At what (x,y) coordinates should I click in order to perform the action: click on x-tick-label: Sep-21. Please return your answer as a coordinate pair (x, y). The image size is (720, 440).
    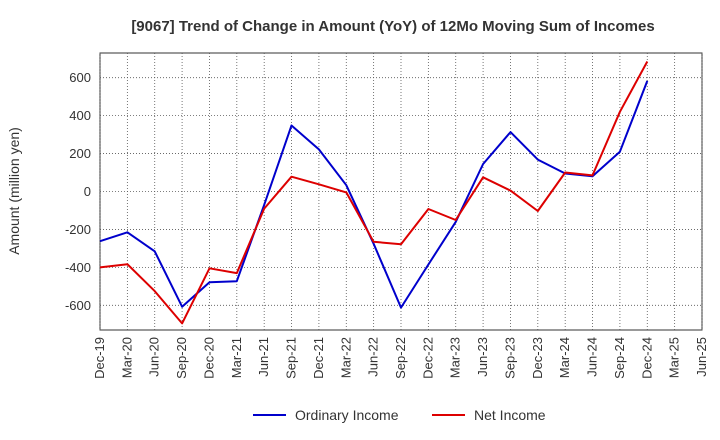
    Looking at the image, I should click on (291, 358).